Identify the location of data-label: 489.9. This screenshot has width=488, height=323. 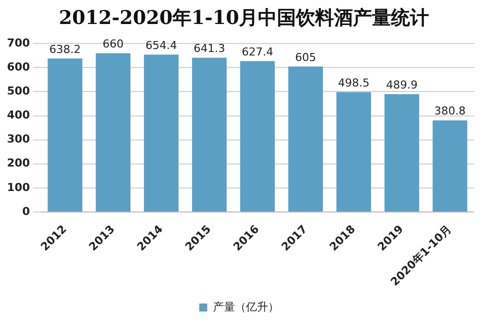
(402, 85).